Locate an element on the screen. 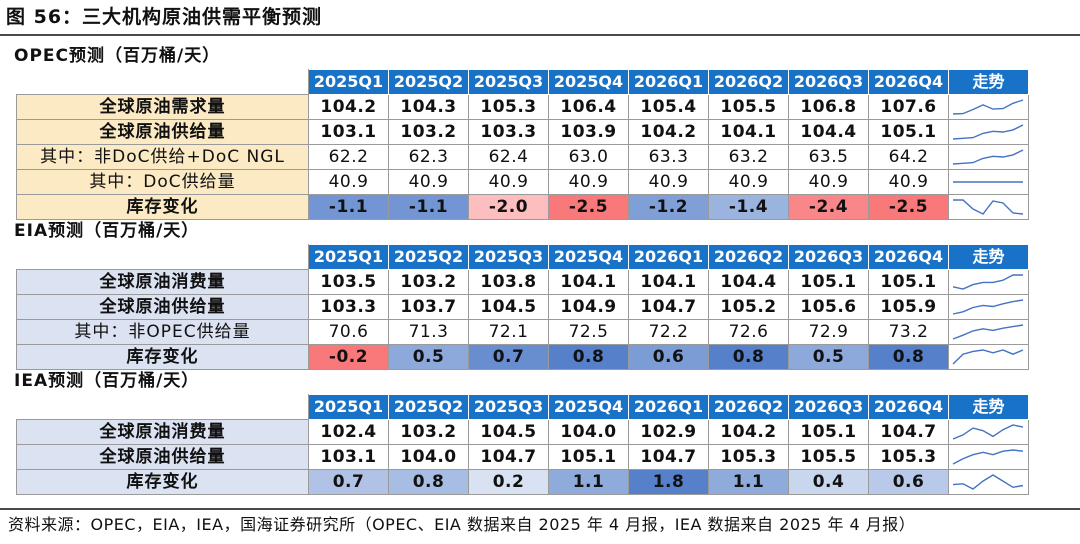 The image size is (1080, 544). table-row: 库存变化 0.7 0.8 0.2 1.1 1.8 1.1 0.4 0.6 is located at coordinates (522, 482).